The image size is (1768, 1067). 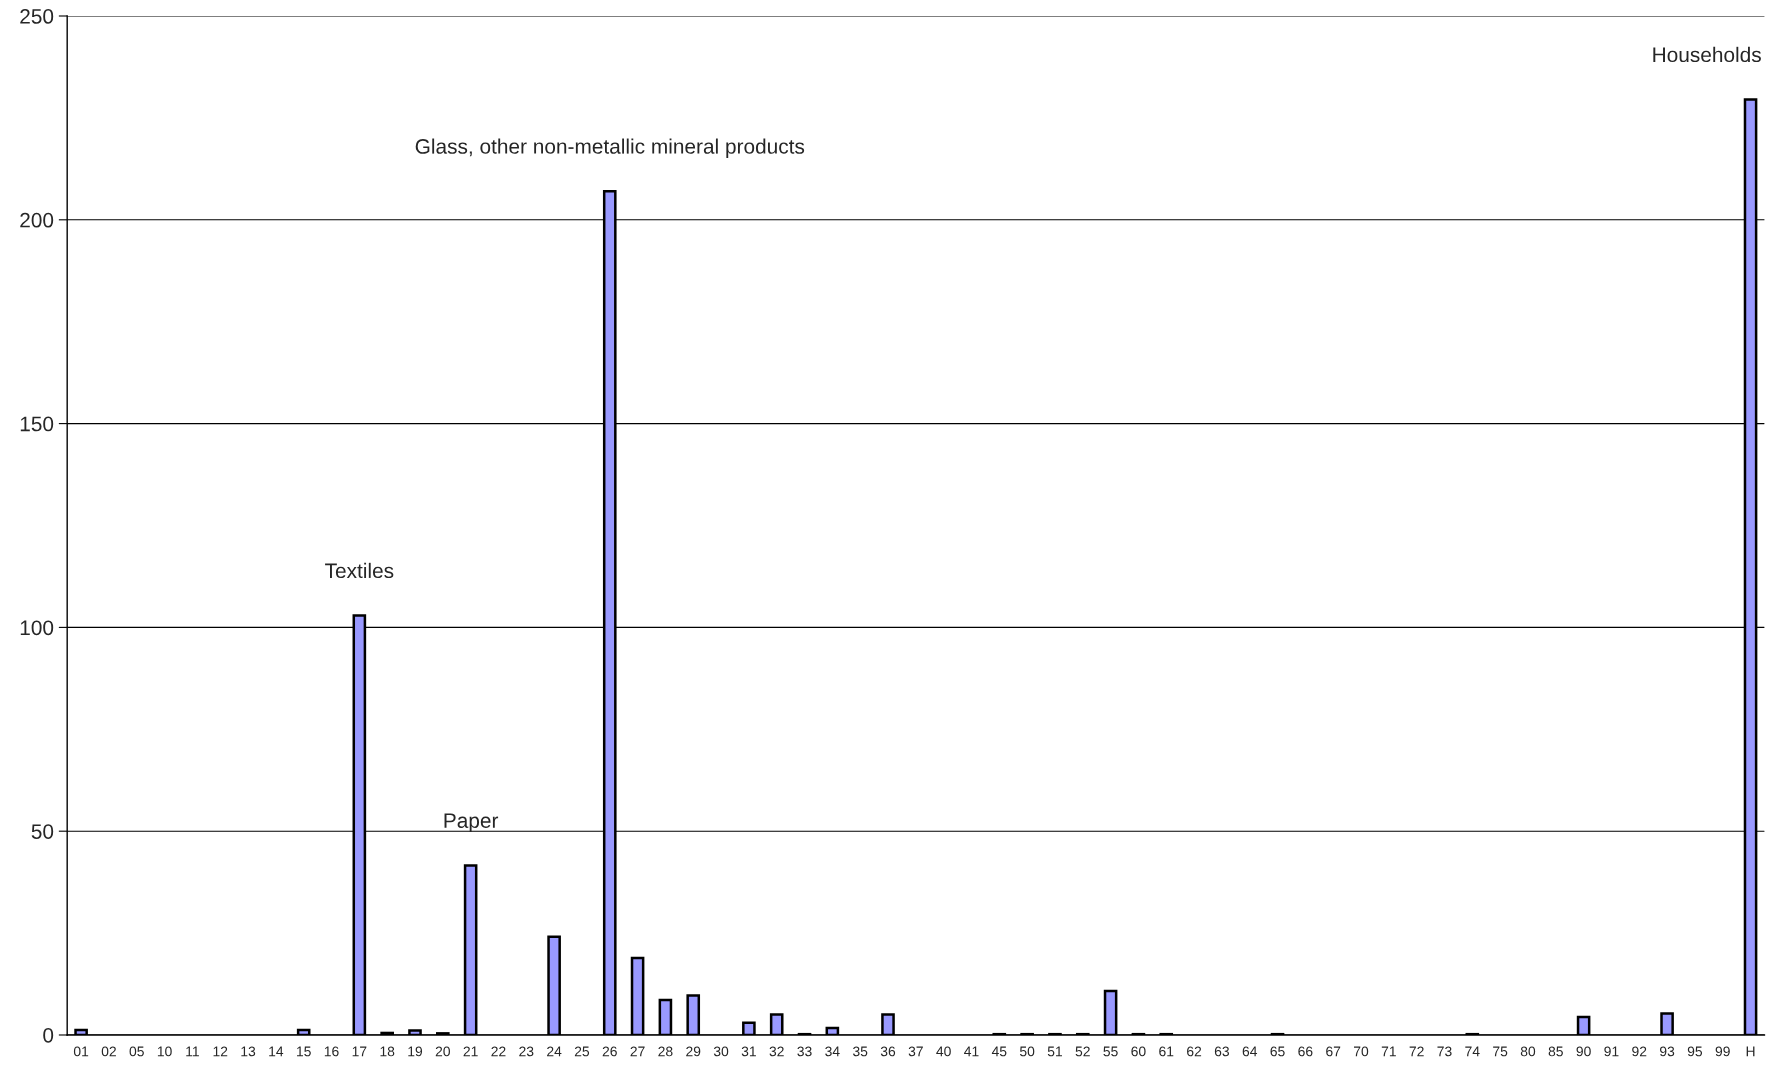 I want to click on annotation: Households, so click(x=1707, y=54).